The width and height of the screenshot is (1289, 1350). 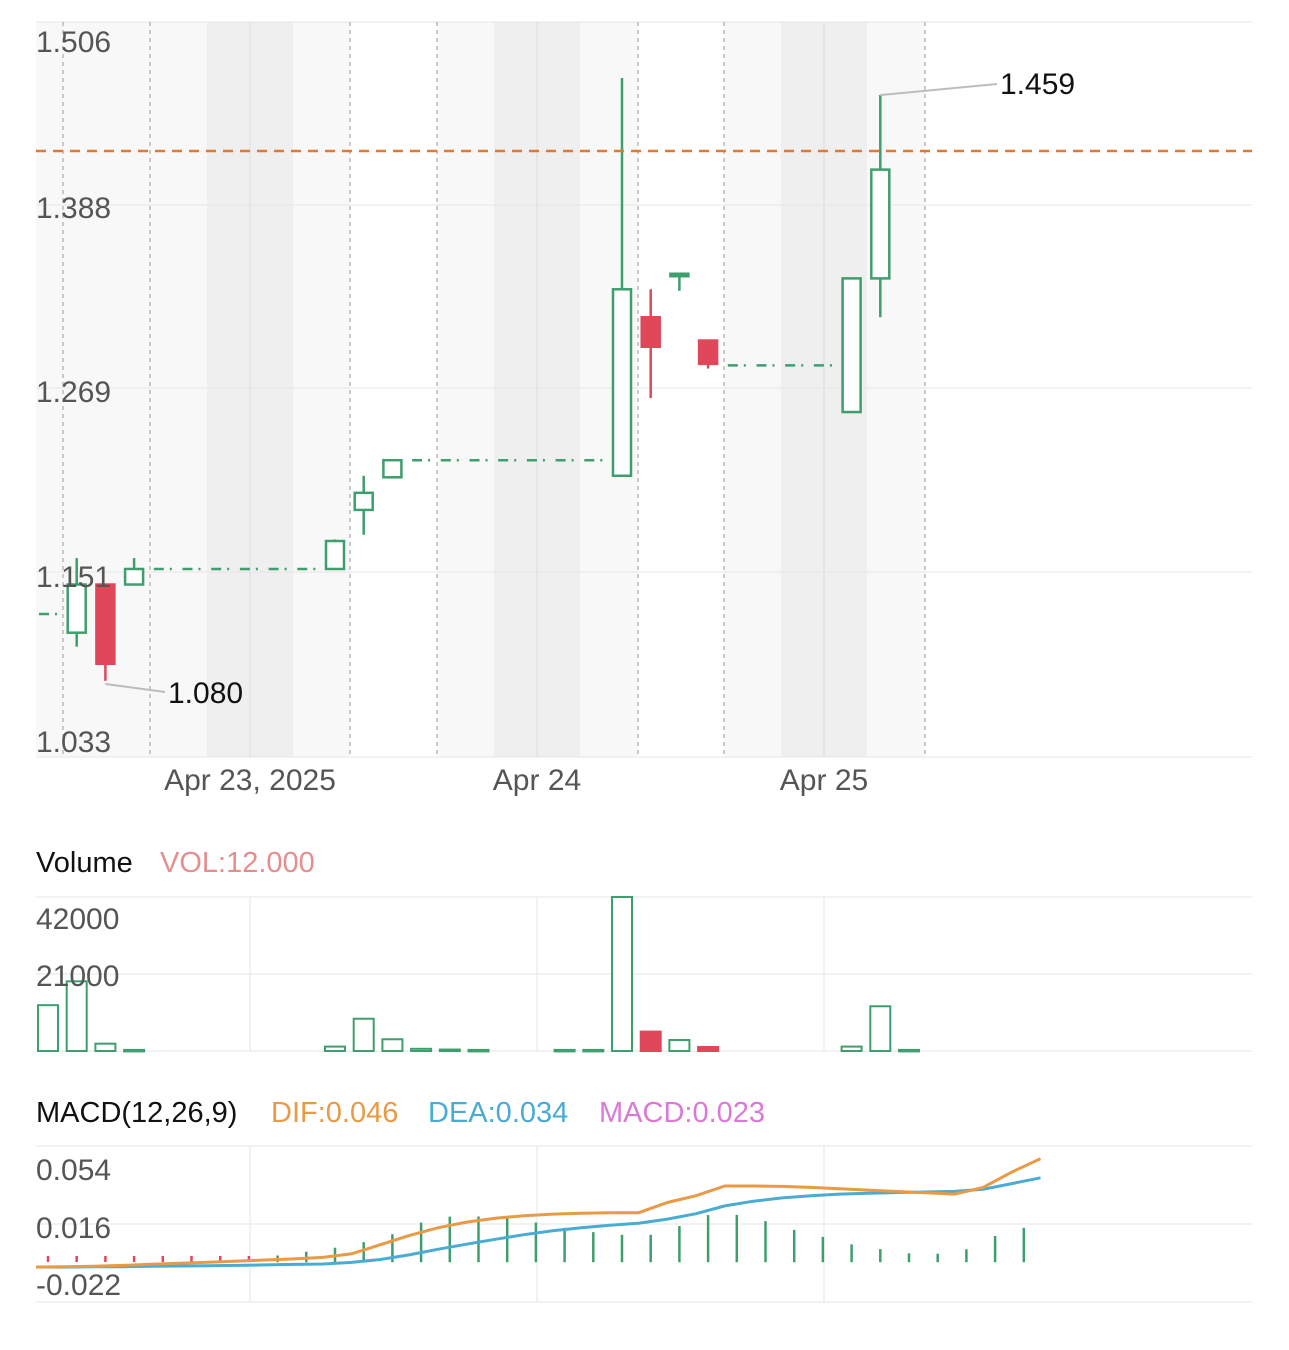 I want to click on macd-dif-label: DIF:0.046, so click(x=334, y=1113).